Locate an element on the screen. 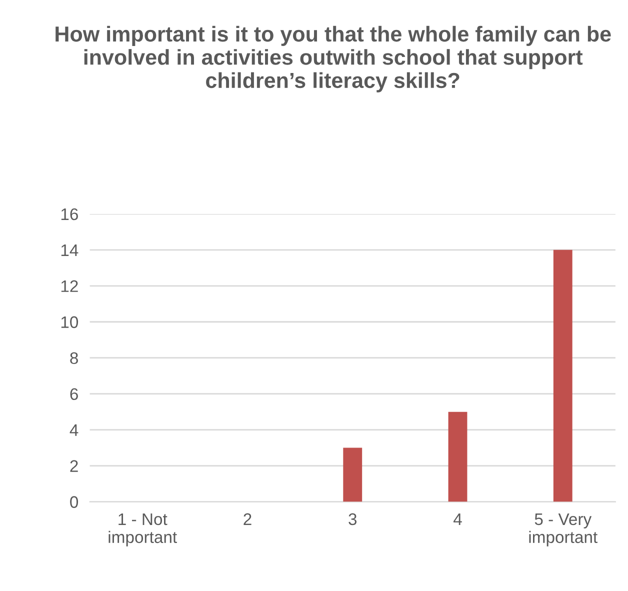 This screenshot has width=628, height=591. y-tick-label: 0 is located at coordinates (74, 502).